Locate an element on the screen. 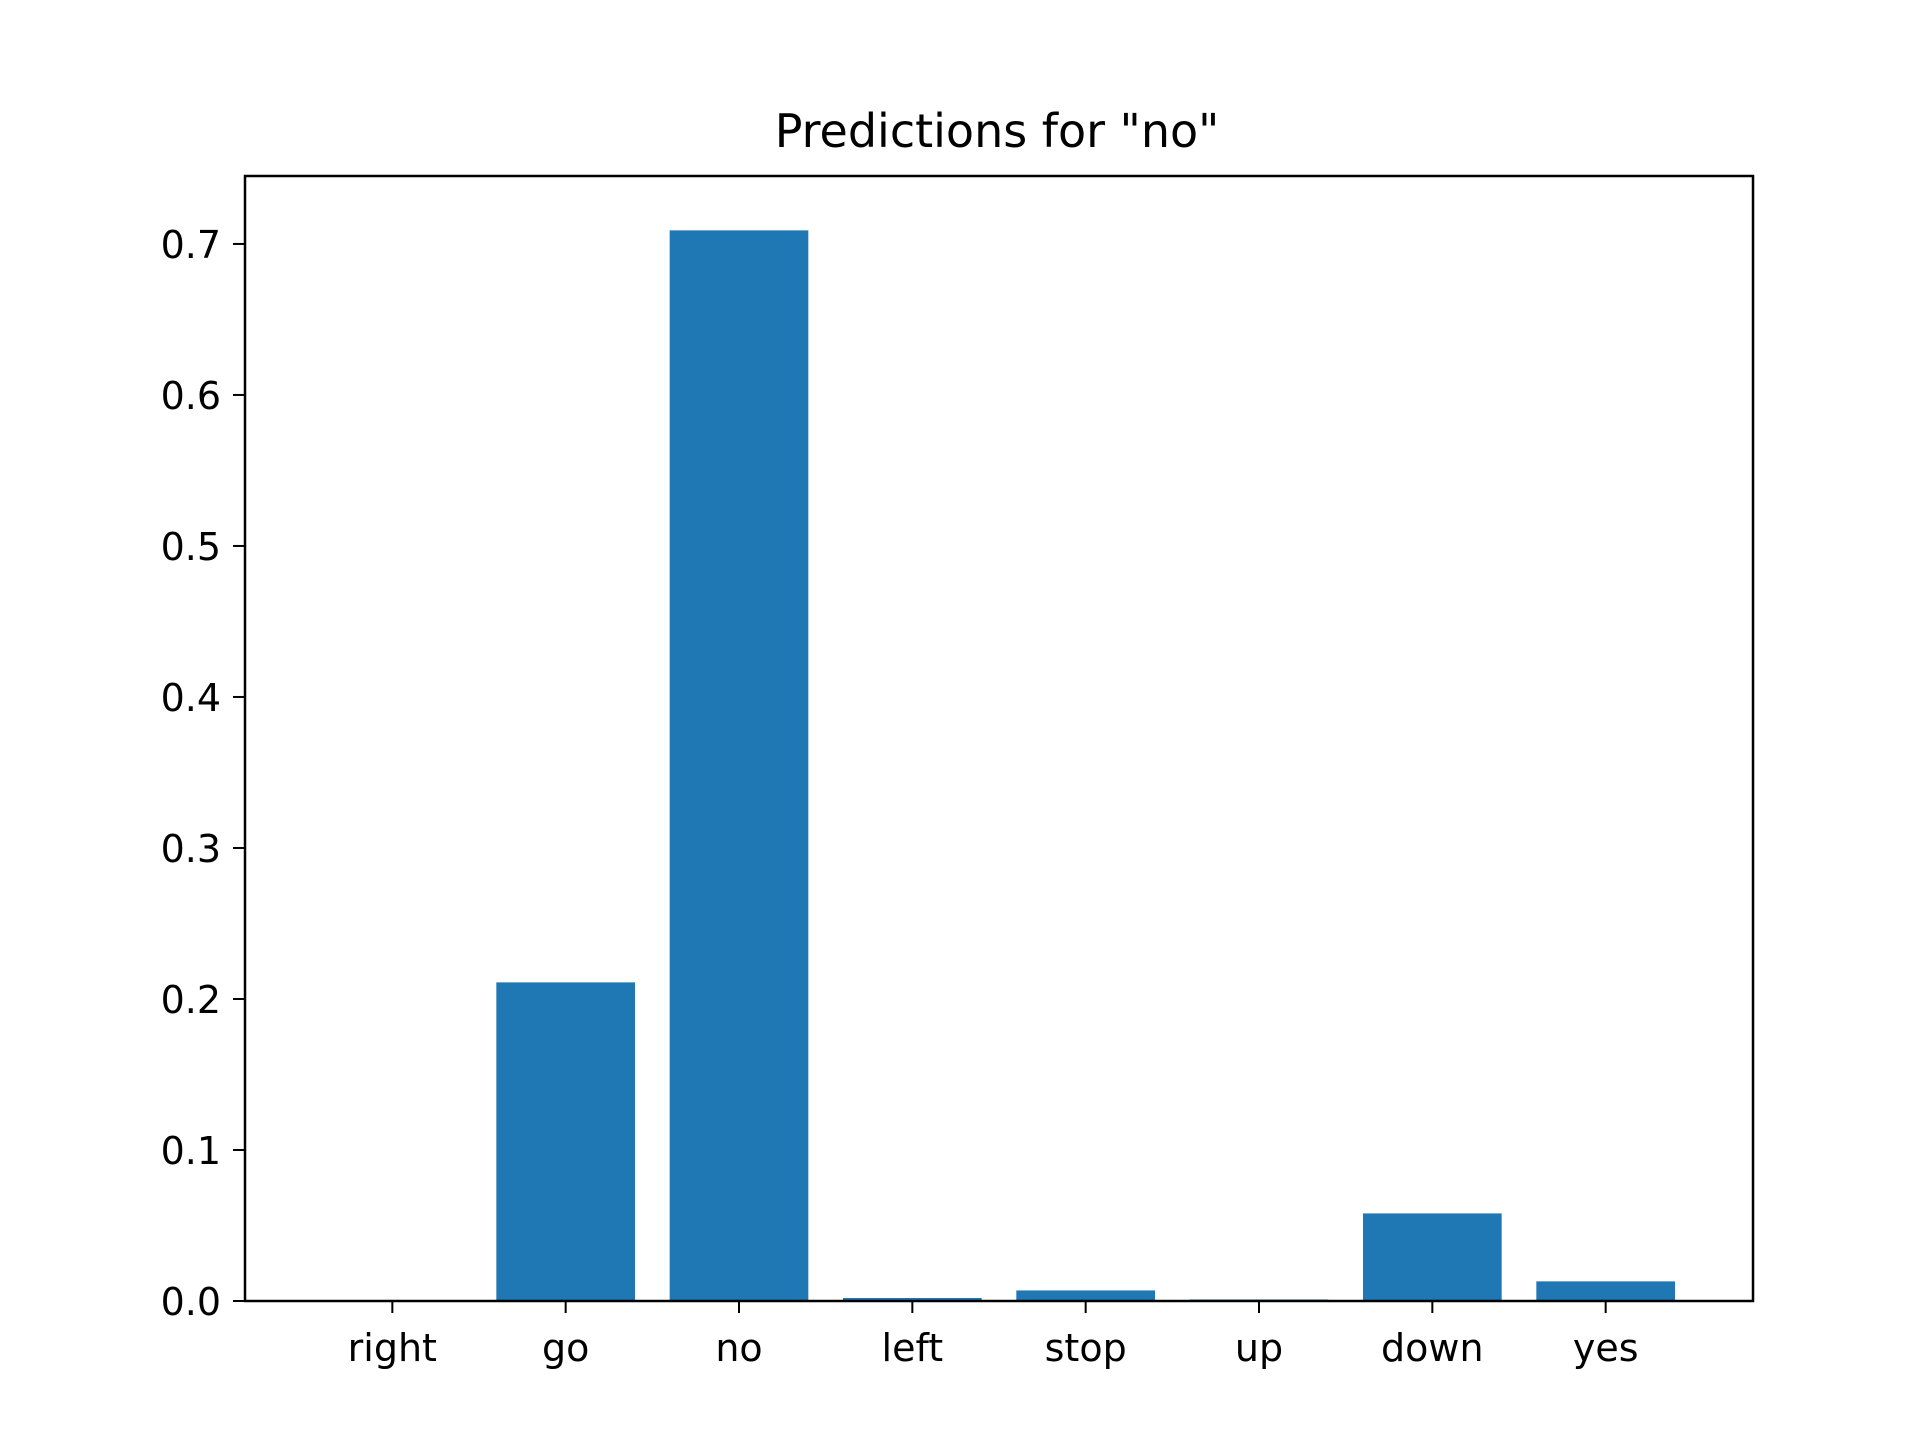 This screenshot has width=1920, height=1444. y-tick-label-0.0: 0.0 is located at coordinates (191, 1302).